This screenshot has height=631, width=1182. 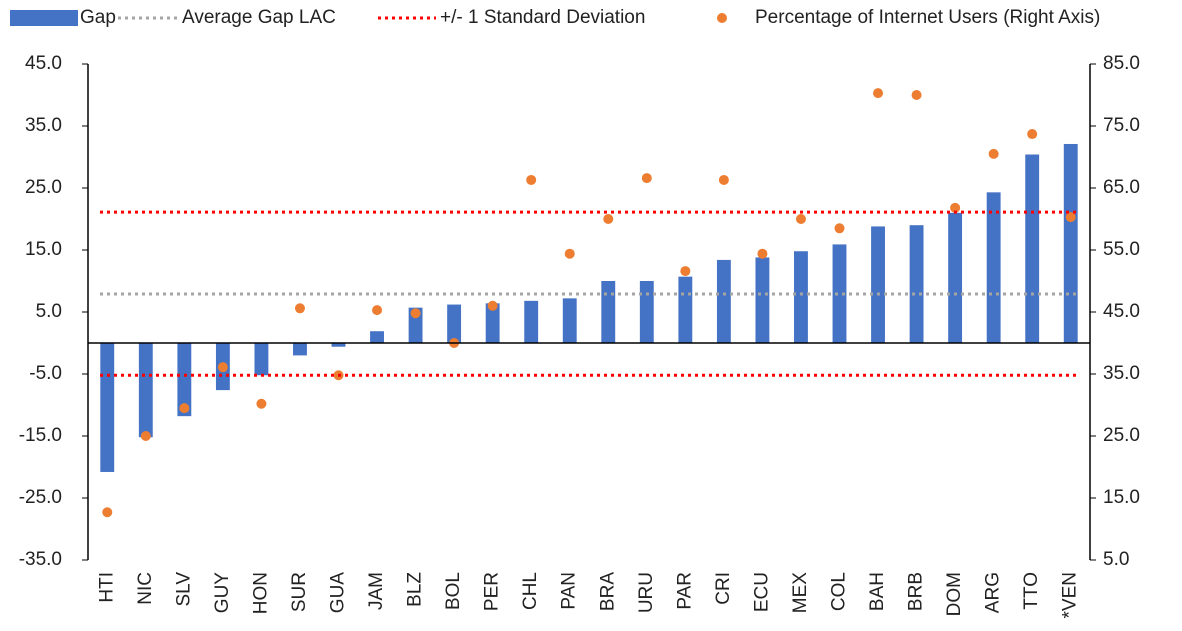 I want to click on x-tick-label: NIC, so click(x=145, y=588).